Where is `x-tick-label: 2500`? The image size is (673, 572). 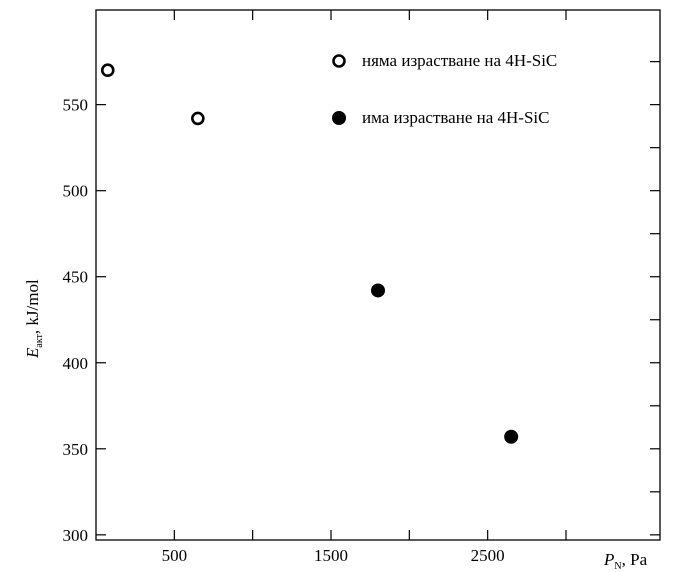 x-tick-label: 2500 is located at coordinates (488, 555).